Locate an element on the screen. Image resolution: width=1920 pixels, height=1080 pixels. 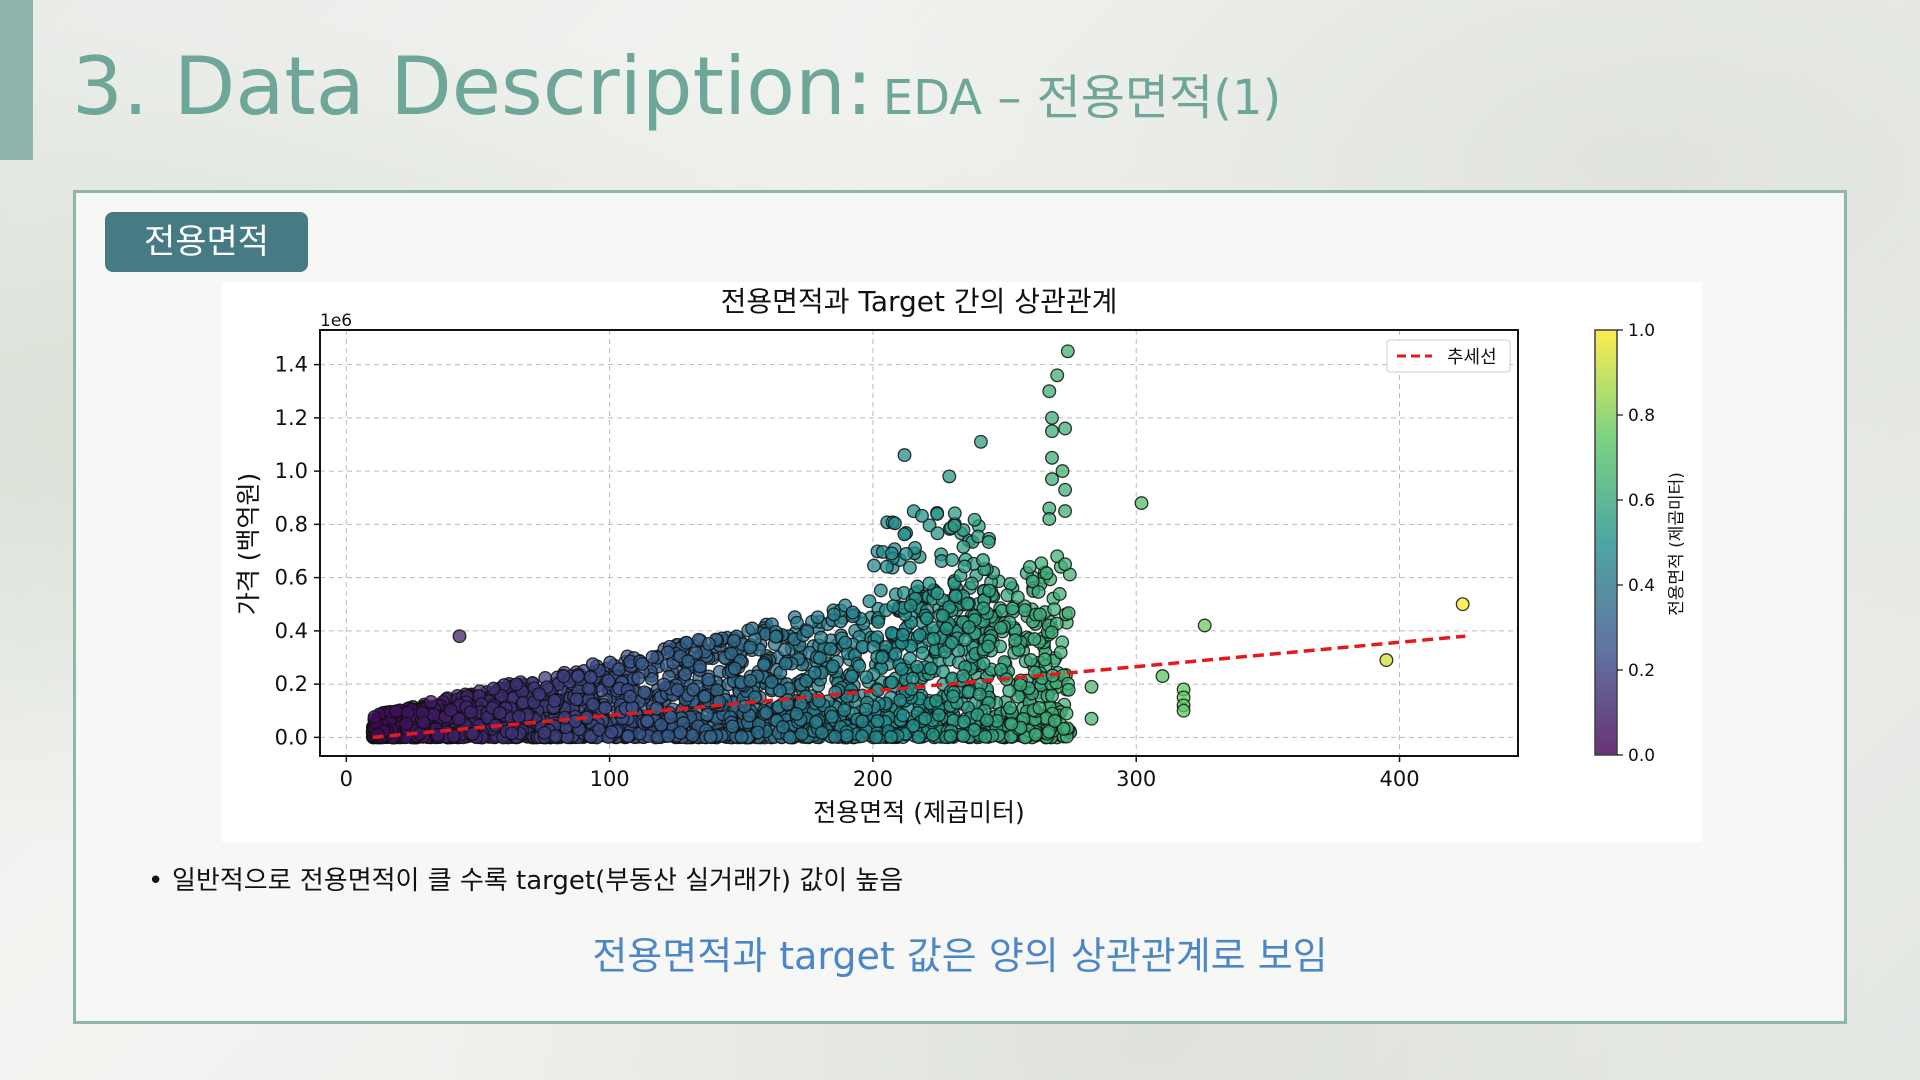
colorbar-tick-label: 0.6 is located at coordinates (1641, 501).